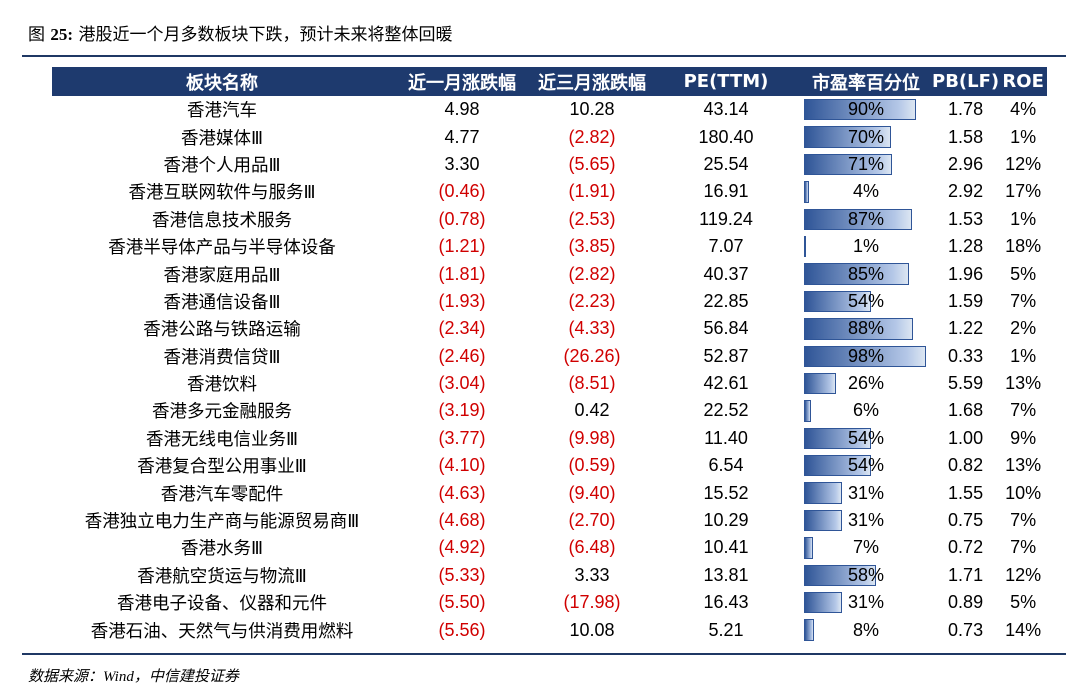 This screenshot has height=697, width=1080. Describe the element at coordinates (966, 602) in the screenshot. I see `pb-cell: 0.89` at that location.